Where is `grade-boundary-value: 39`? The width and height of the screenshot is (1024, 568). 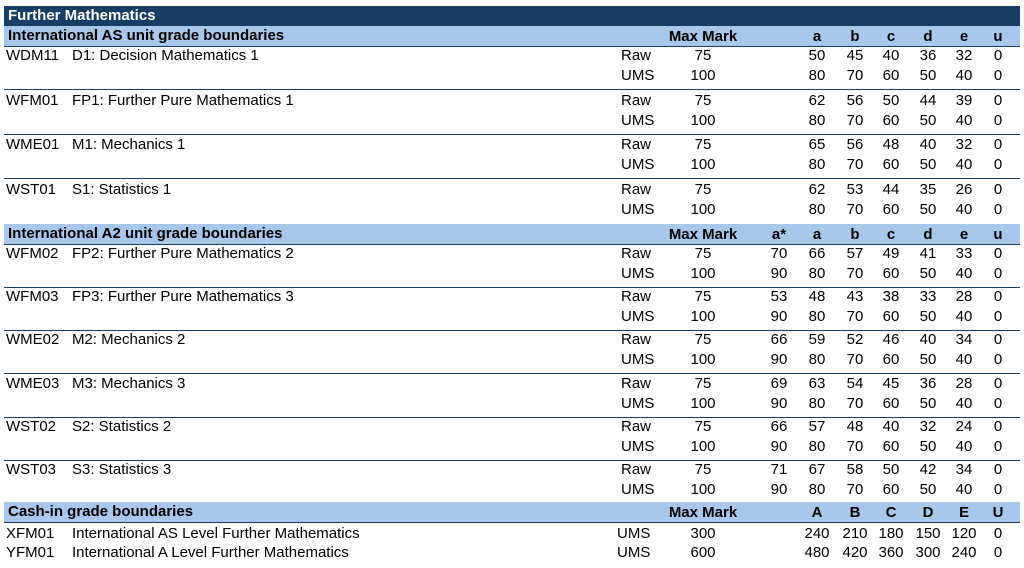
grade-boundary-value: 39 is located at coordinates (964, 100).